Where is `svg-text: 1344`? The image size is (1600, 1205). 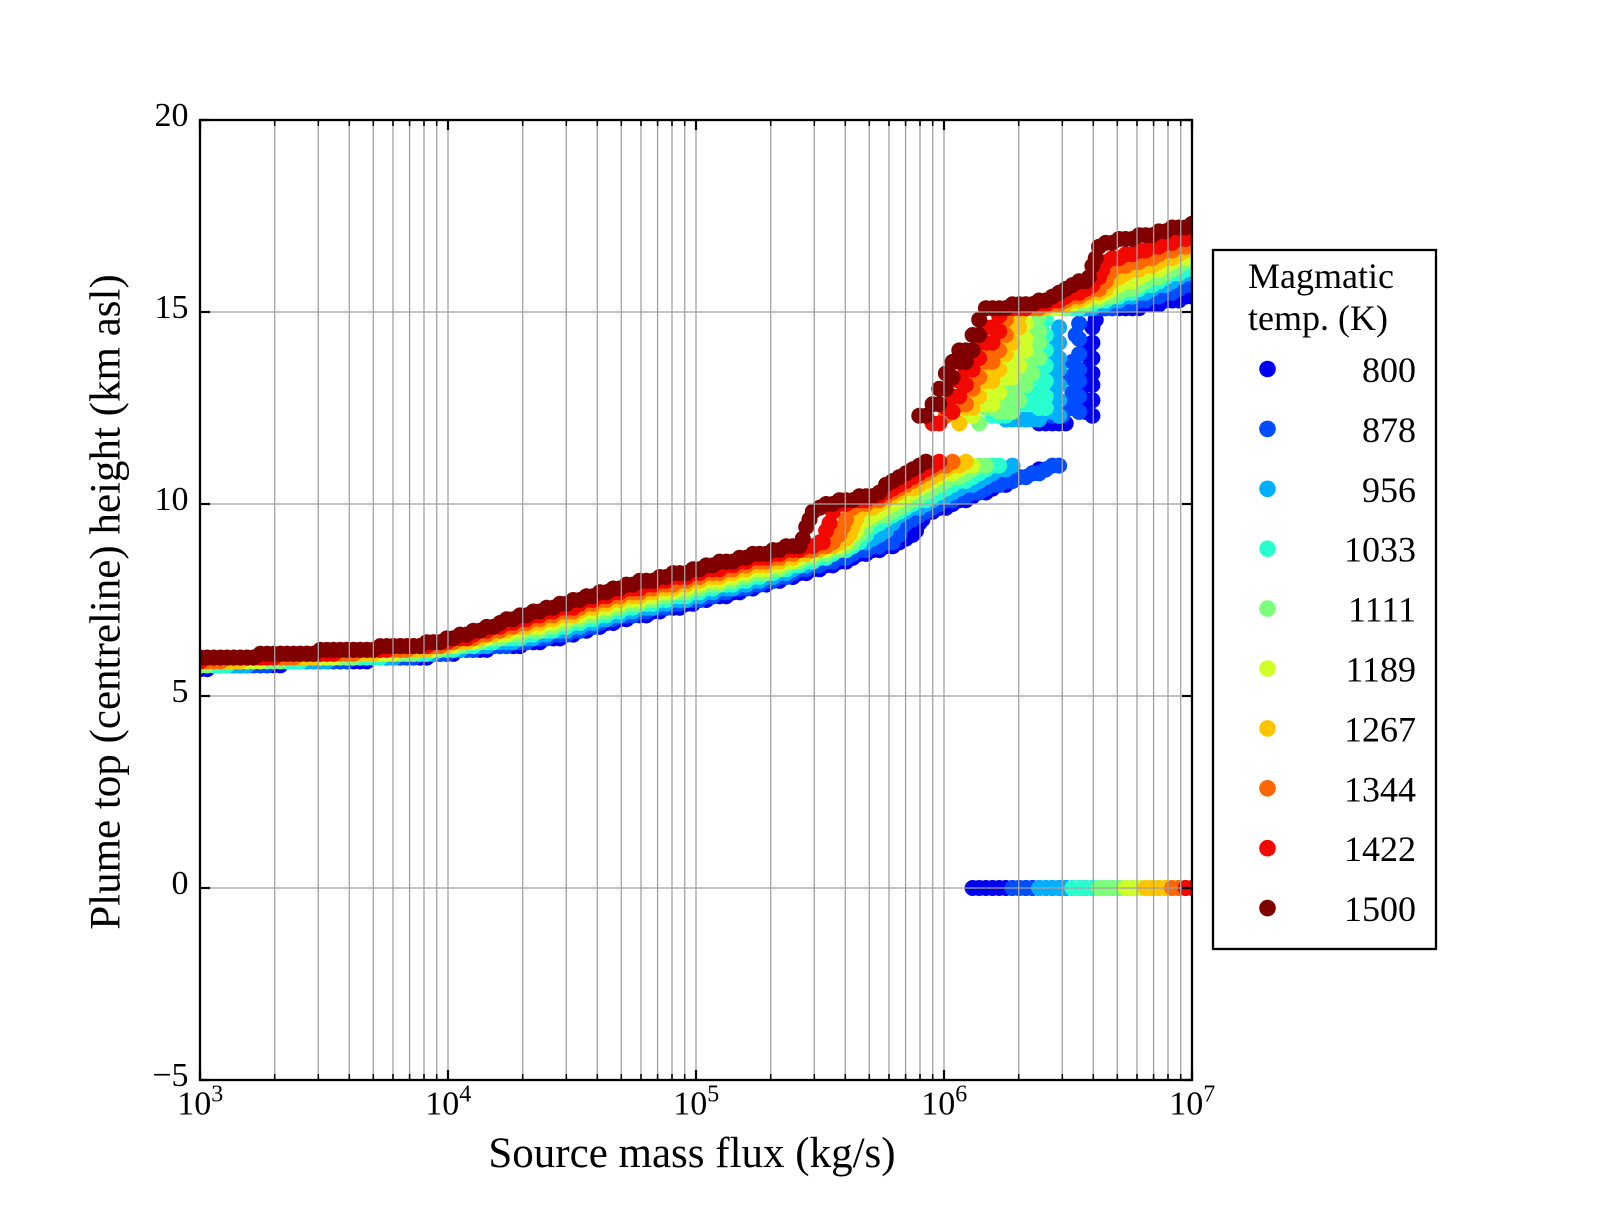
svg-text: 1344 is located at coordinates (1380, 789).